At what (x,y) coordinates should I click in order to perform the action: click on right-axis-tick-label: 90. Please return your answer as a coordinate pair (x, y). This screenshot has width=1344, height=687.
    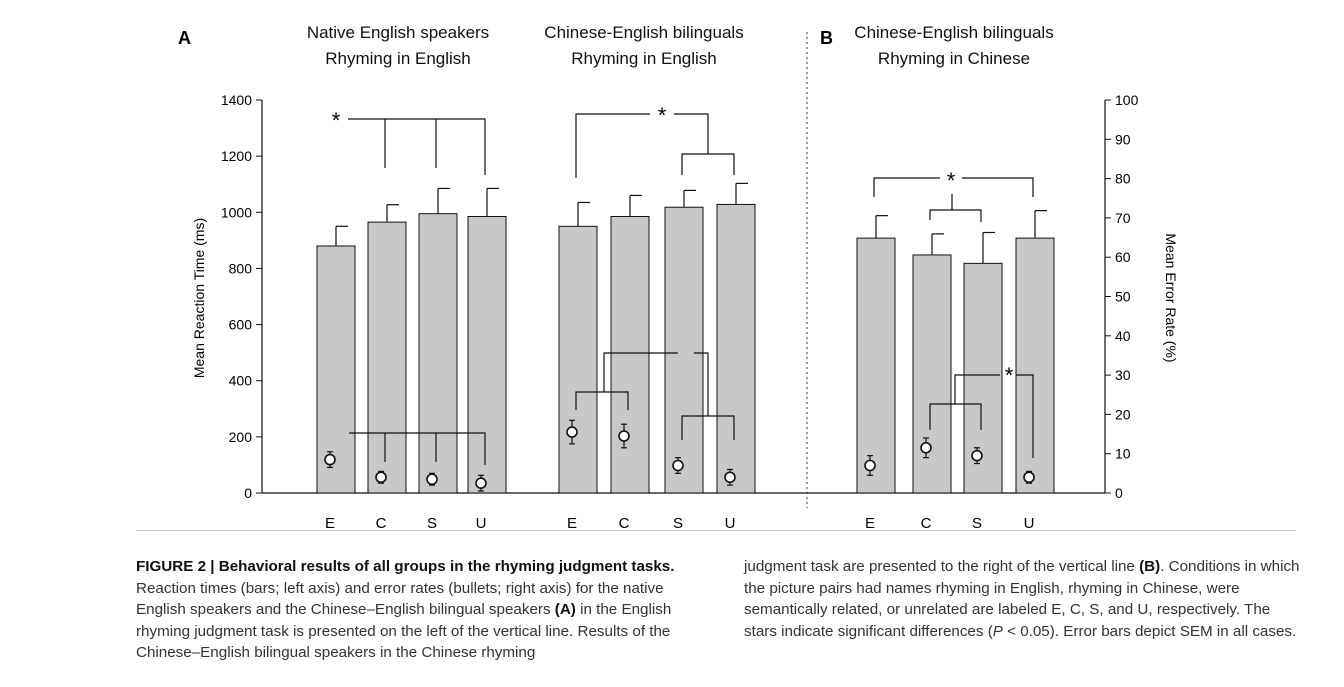
    Looking at the image, I should click on (1123, 139).